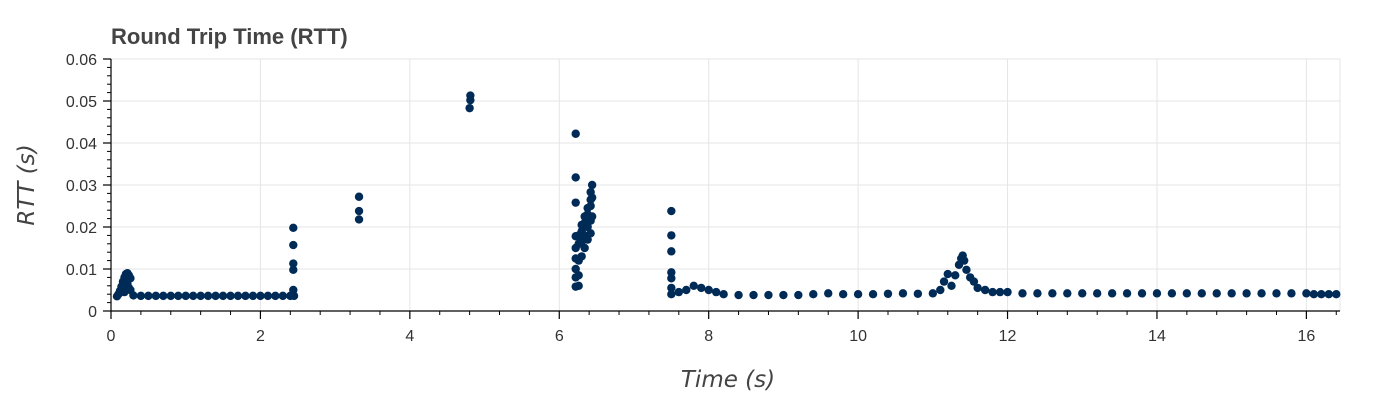  What do you see at coordinates (81, 186) in the screenshot?
I see `y-tick-label: 0.03` at bounding box center [81, 186].